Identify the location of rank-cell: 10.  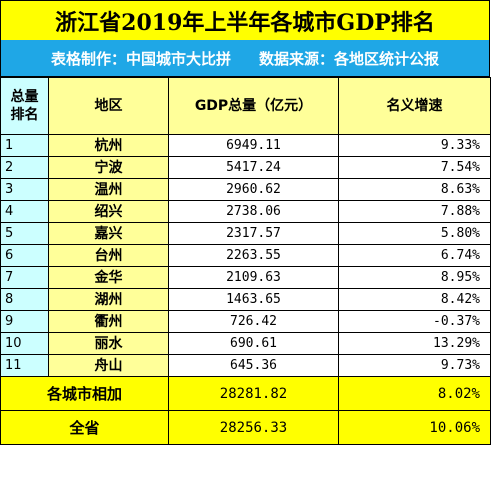
(24, 343).